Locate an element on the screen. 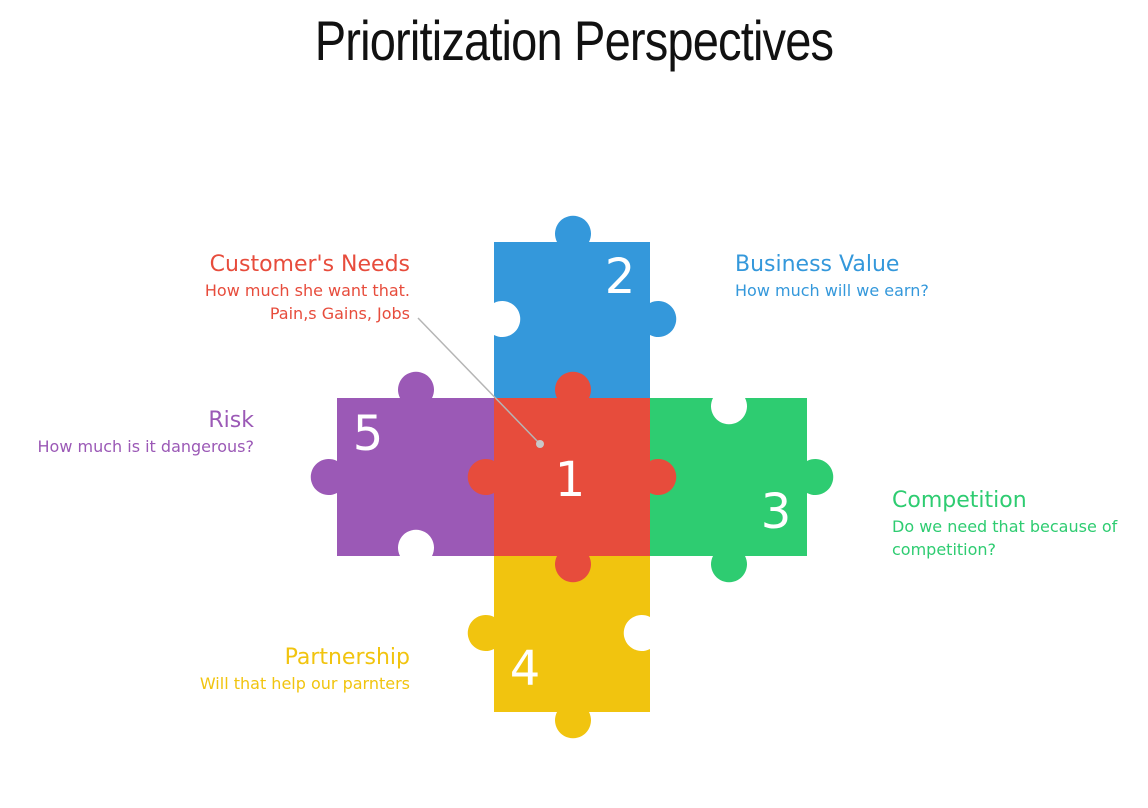 Image resolution: width=1148 pixels, height=808 pixels. label-customer-title: Customer's Needs is located at coordinates (309, 264).